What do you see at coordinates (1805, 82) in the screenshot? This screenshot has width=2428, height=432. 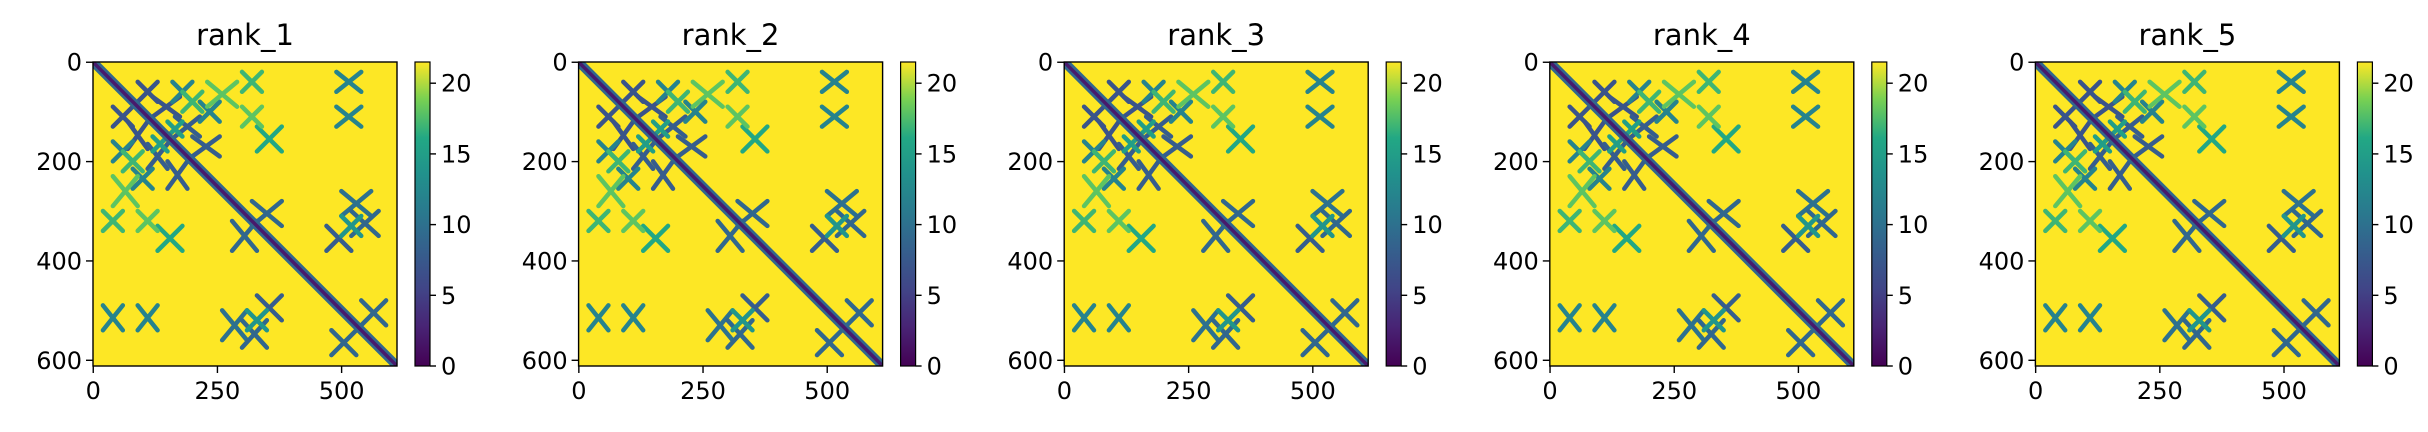 I see `contact-block-11-upper` at bounding box center [1805, 82].